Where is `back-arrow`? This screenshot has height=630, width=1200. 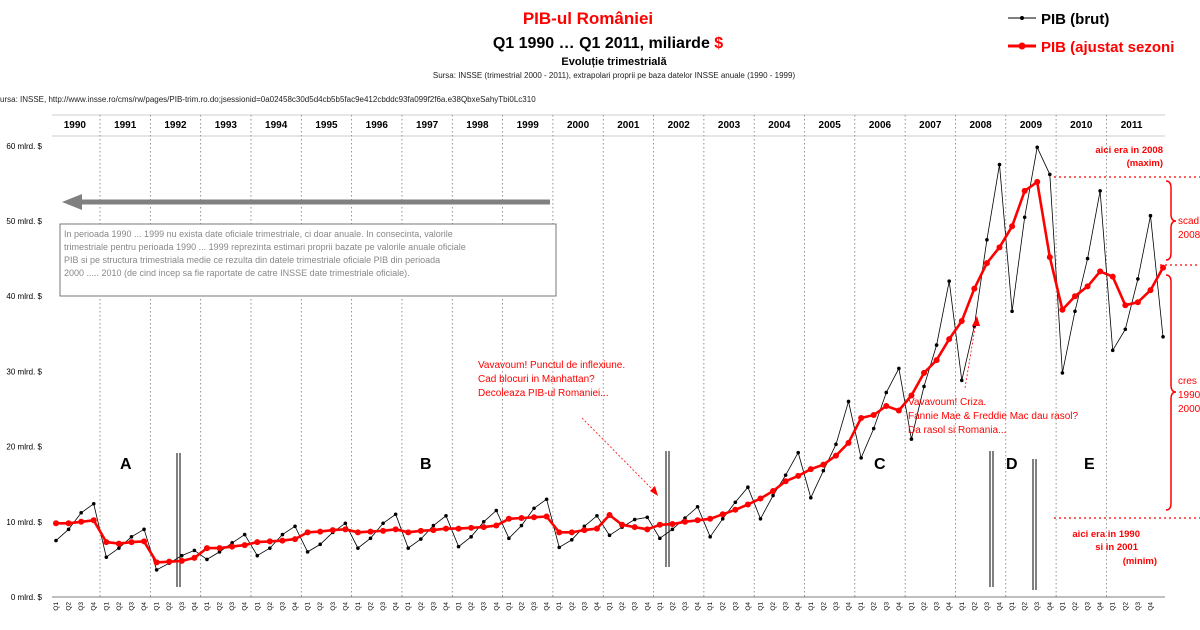
back-arrow is located at coordinates (306, 202).